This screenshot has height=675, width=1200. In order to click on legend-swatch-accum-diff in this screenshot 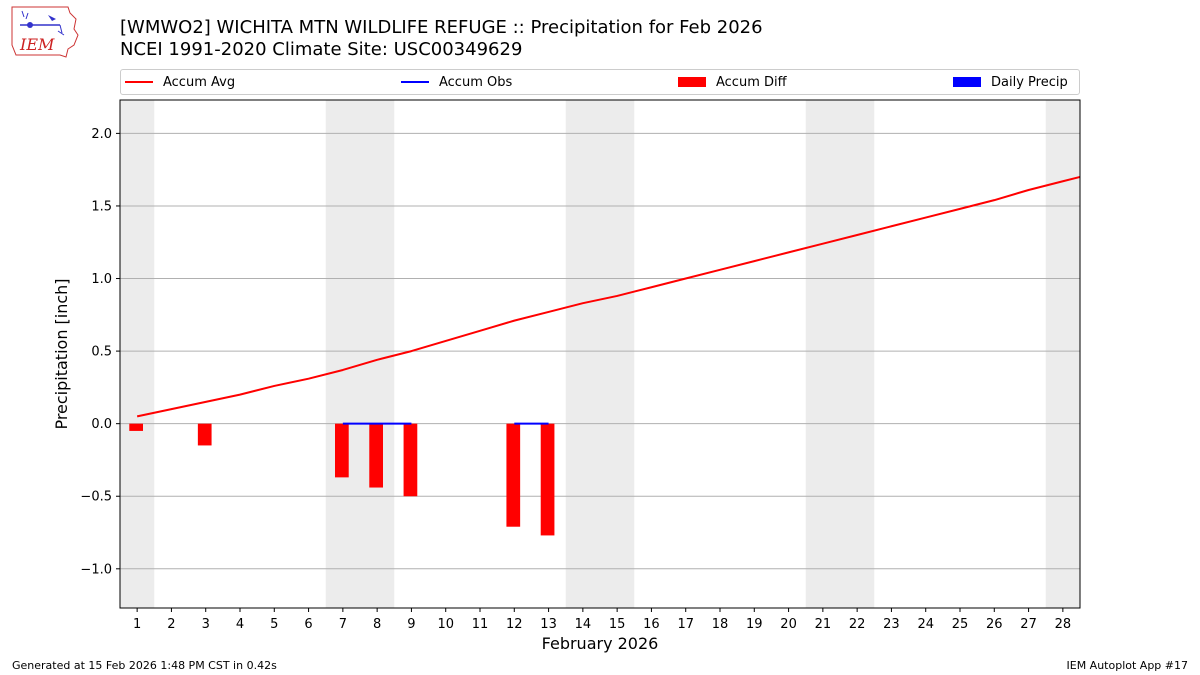, I will do `click(692, 82)`.